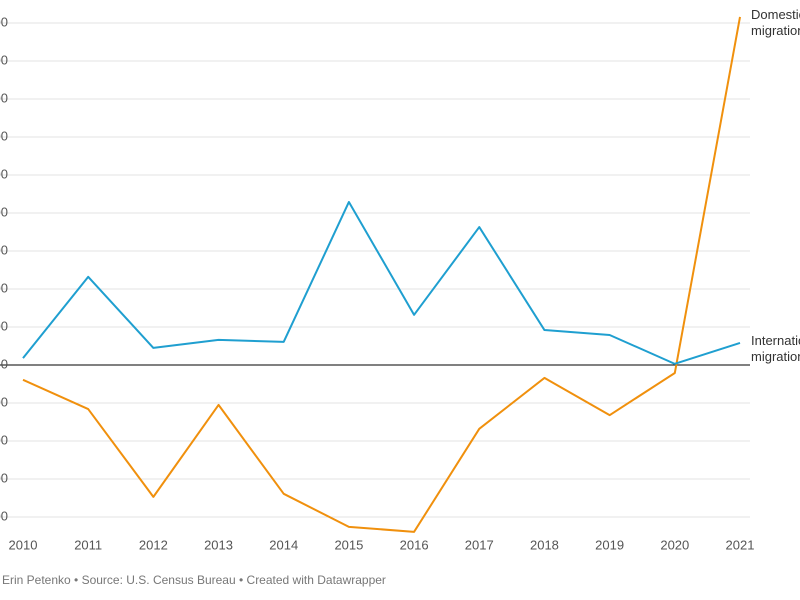  I want to click on x-tick-label: 2016, so click(414, 544).